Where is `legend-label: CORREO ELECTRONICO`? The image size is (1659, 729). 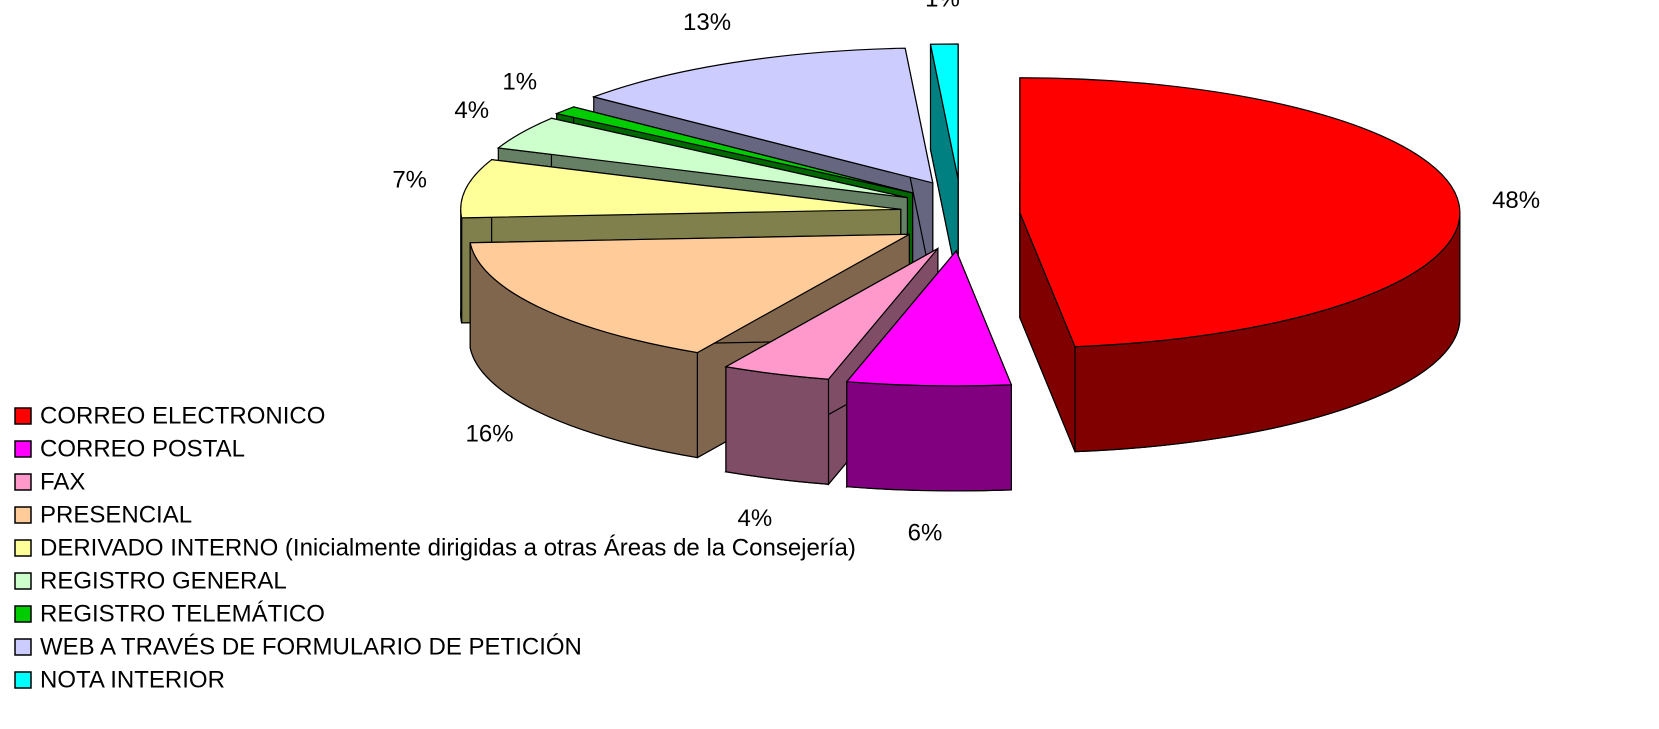
legend-label: CORREO ELECTRONICO is located at coordinates (182, 415).